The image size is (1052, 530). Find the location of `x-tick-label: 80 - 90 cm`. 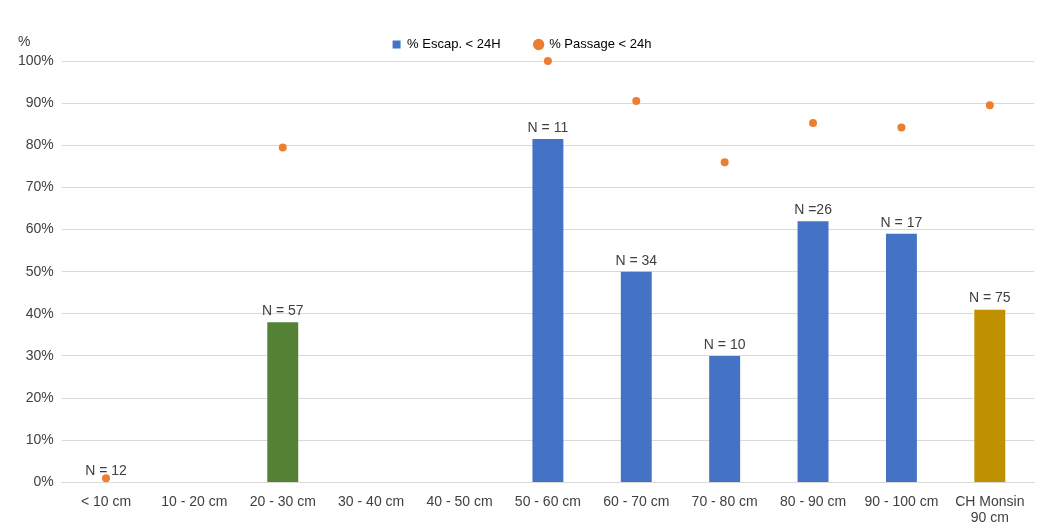

x-tick-label: 80 - 90 cm is located at coordinates (813, 500).